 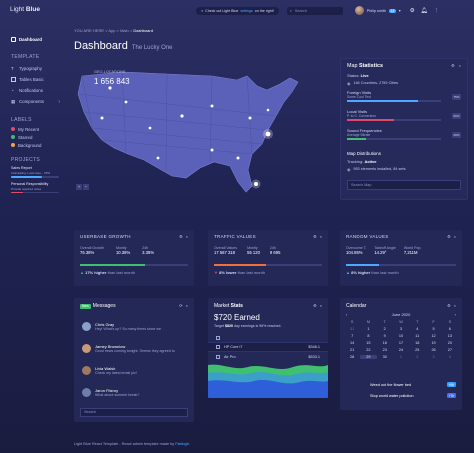 I want to click on calendar-day: 14, so click(x=352, y=343).